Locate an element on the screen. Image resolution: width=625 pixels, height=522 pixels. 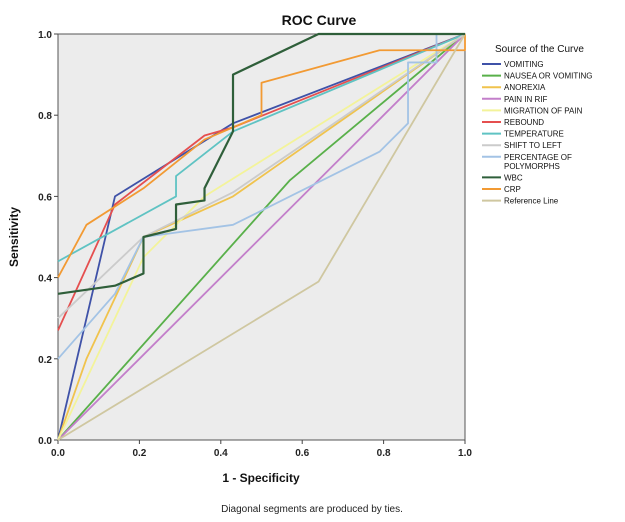
x-tick-label: 0.8 is located at coordinates (384, 453).